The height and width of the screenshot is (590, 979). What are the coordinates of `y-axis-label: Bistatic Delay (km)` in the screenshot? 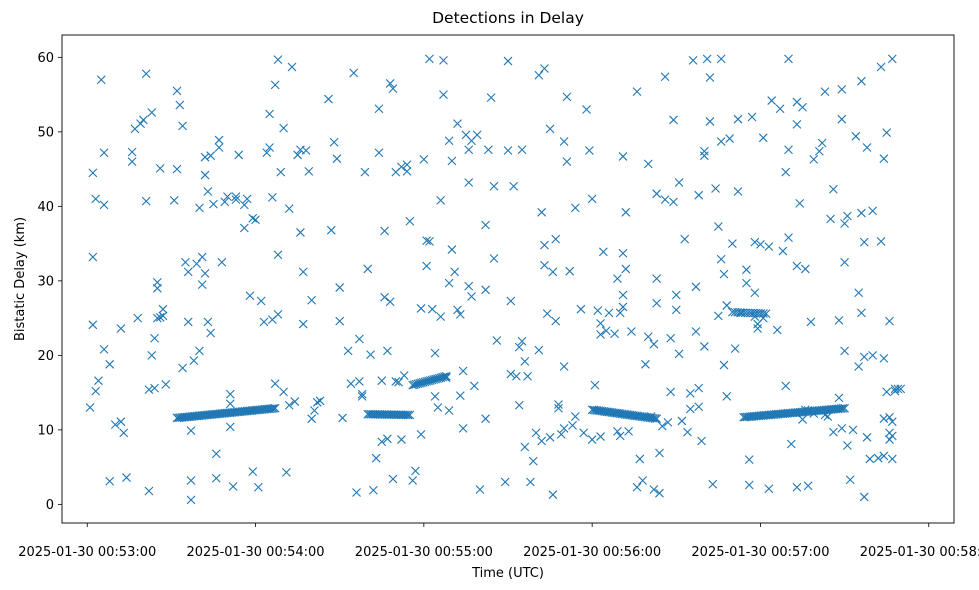 It's located at (20, 279).